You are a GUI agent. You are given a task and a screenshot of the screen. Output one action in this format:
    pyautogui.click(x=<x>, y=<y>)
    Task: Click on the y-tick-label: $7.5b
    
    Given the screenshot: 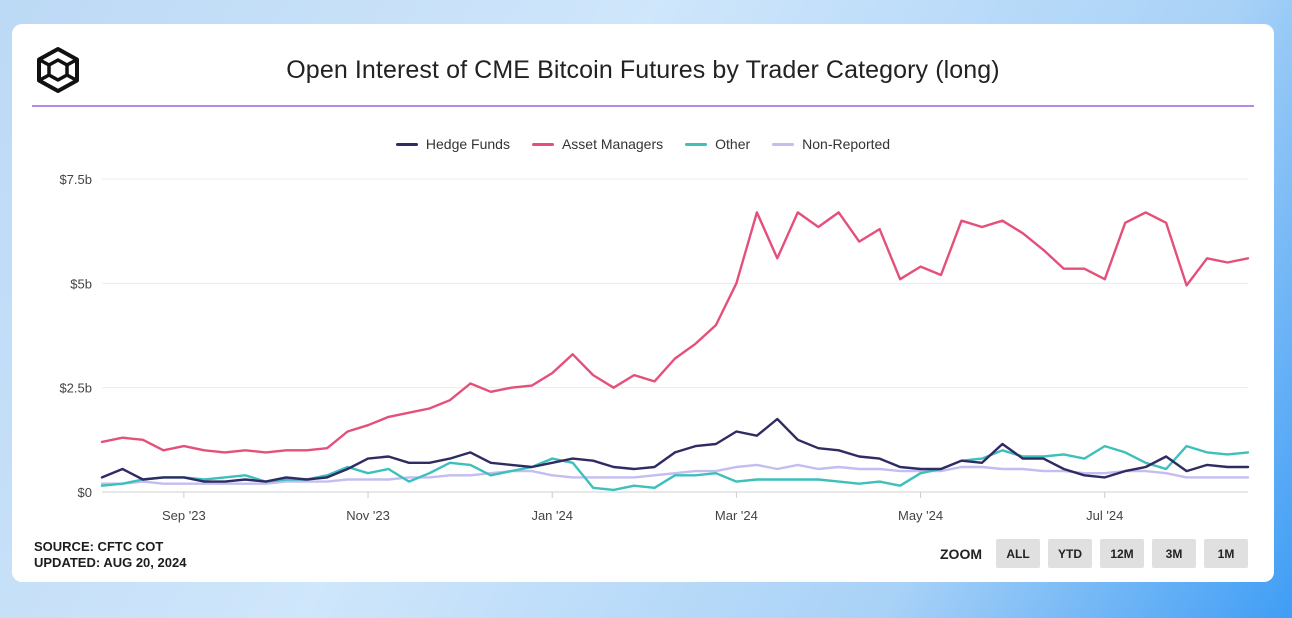 What is the action you would take?
    pyautogui.click(x=75, y=179)
    